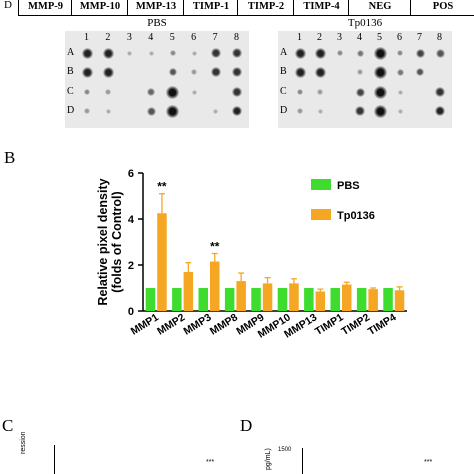 This screenshot has height=474, width=474. I want to click on significance-mark: **, so click(215, 247).